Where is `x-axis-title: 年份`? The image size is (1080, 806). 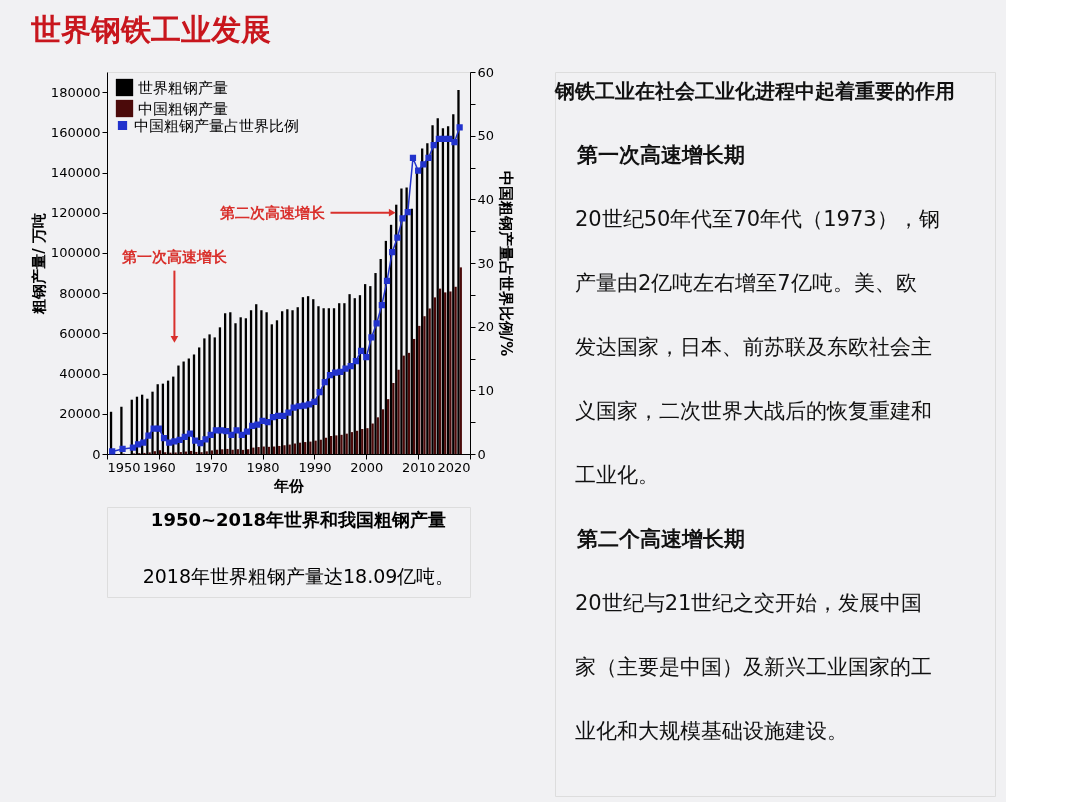
x-axis-title: 年份 is located at coordinates (289, 485).